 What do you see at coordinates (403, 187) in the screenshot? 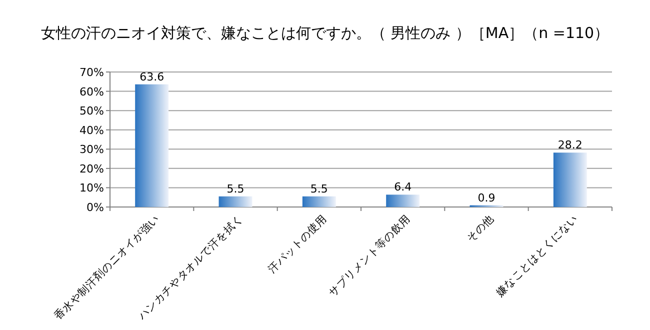
I see `data-label: 6.4` at bounding box center [403, 187].